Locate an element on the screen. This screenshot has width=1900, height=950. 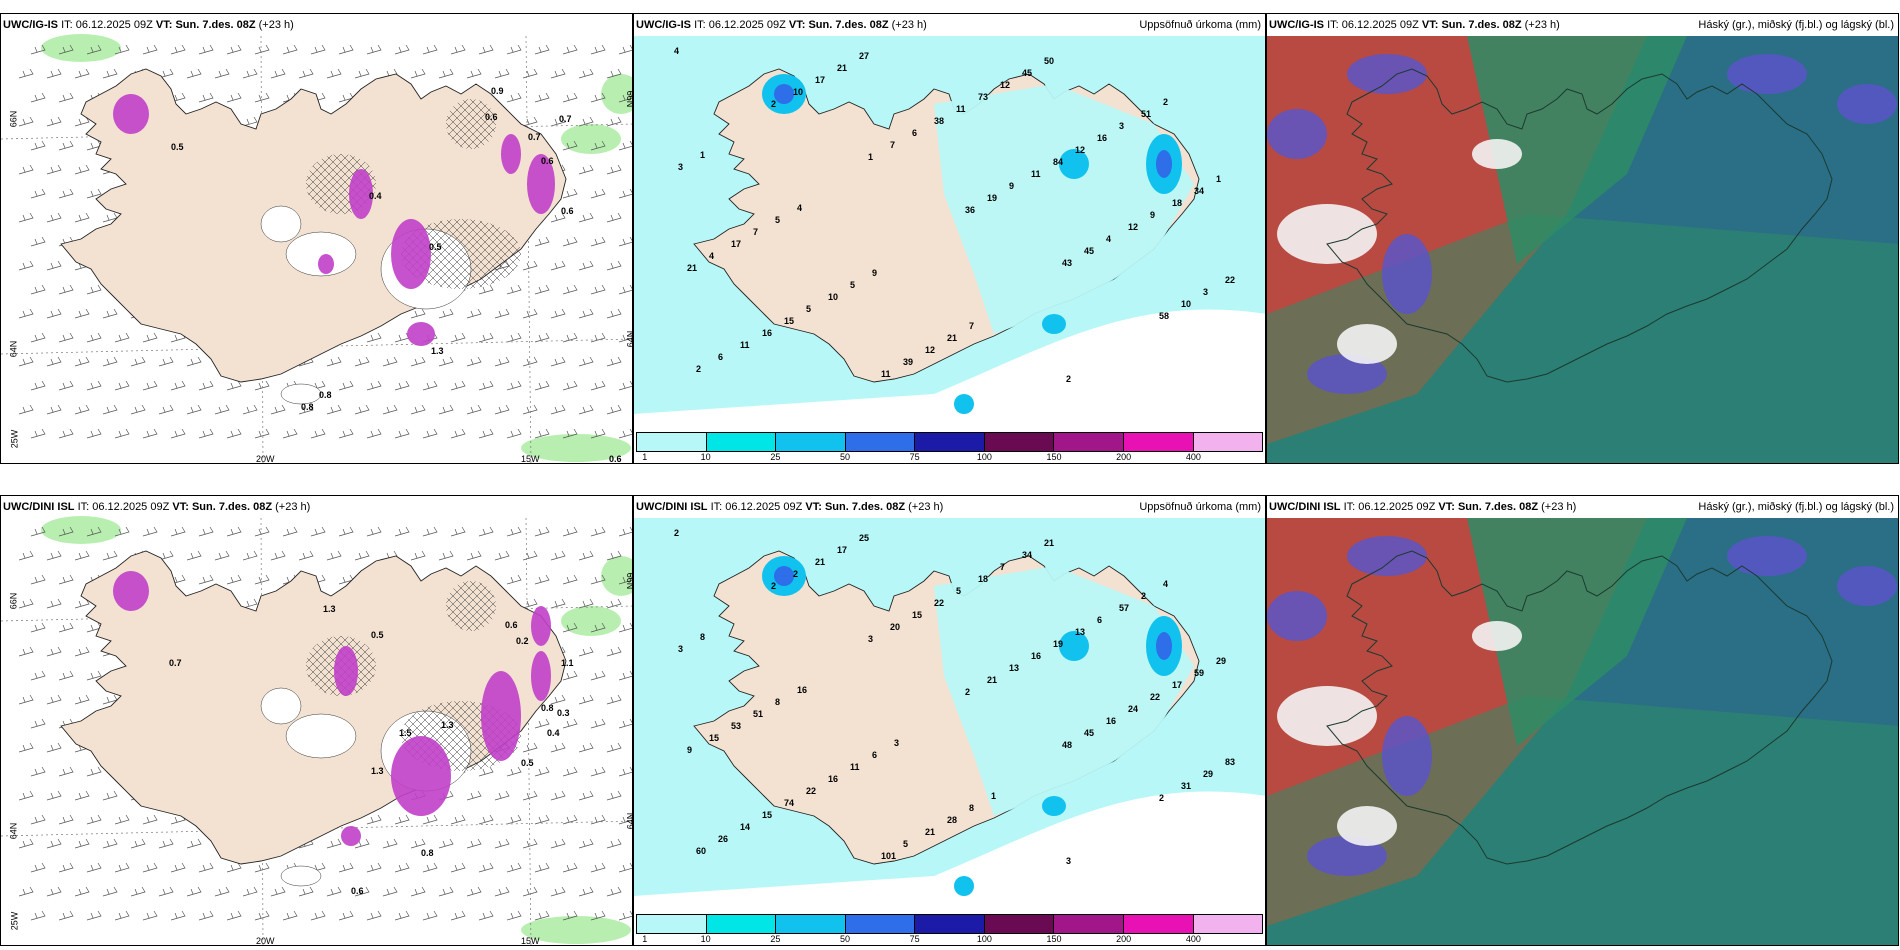
cloud-high-violet is located at coordinates (1867, 586).